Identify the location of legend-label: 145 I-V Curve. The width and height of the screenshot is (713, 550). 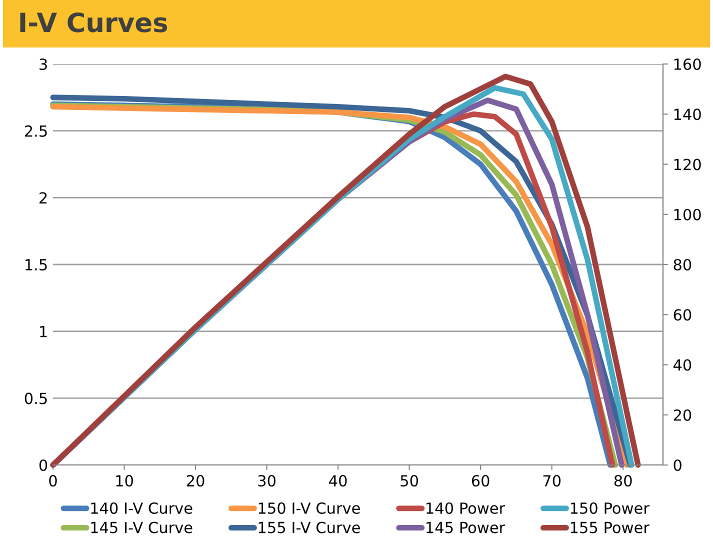
(141, 528).